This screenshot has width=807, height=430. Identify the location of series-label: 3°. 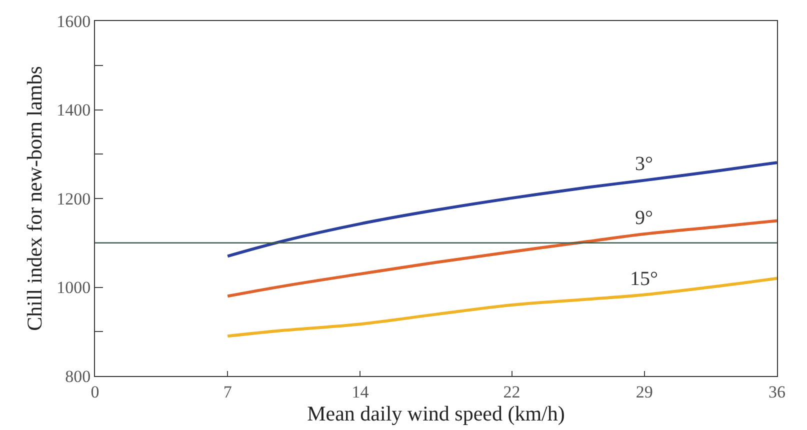
(644, 164).